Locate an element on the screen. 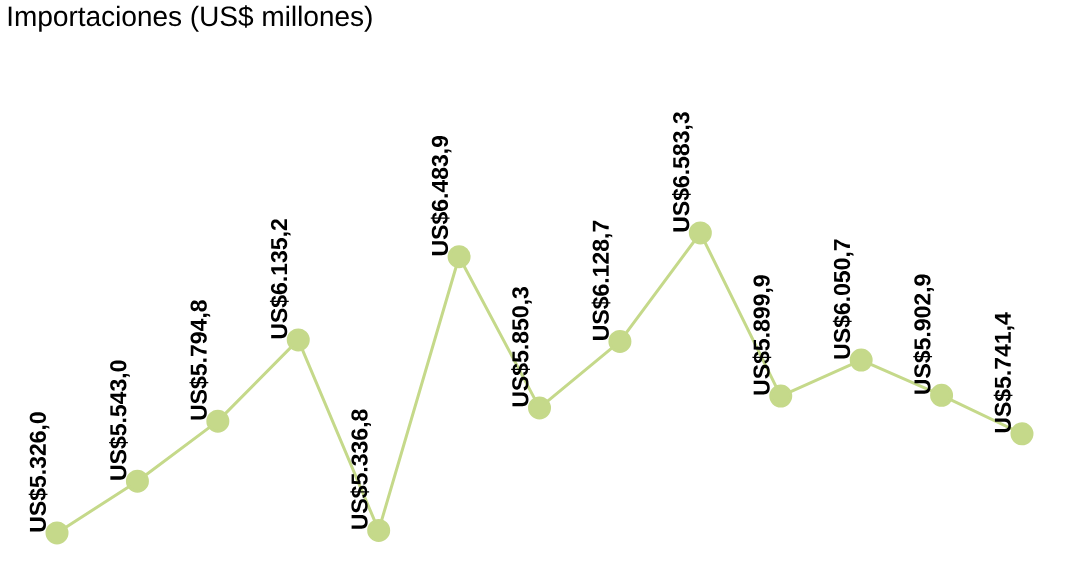 The height and width of the screenshot is (567, 1080). data-label: US$5.794,8 is located at coordinates (200, 360).